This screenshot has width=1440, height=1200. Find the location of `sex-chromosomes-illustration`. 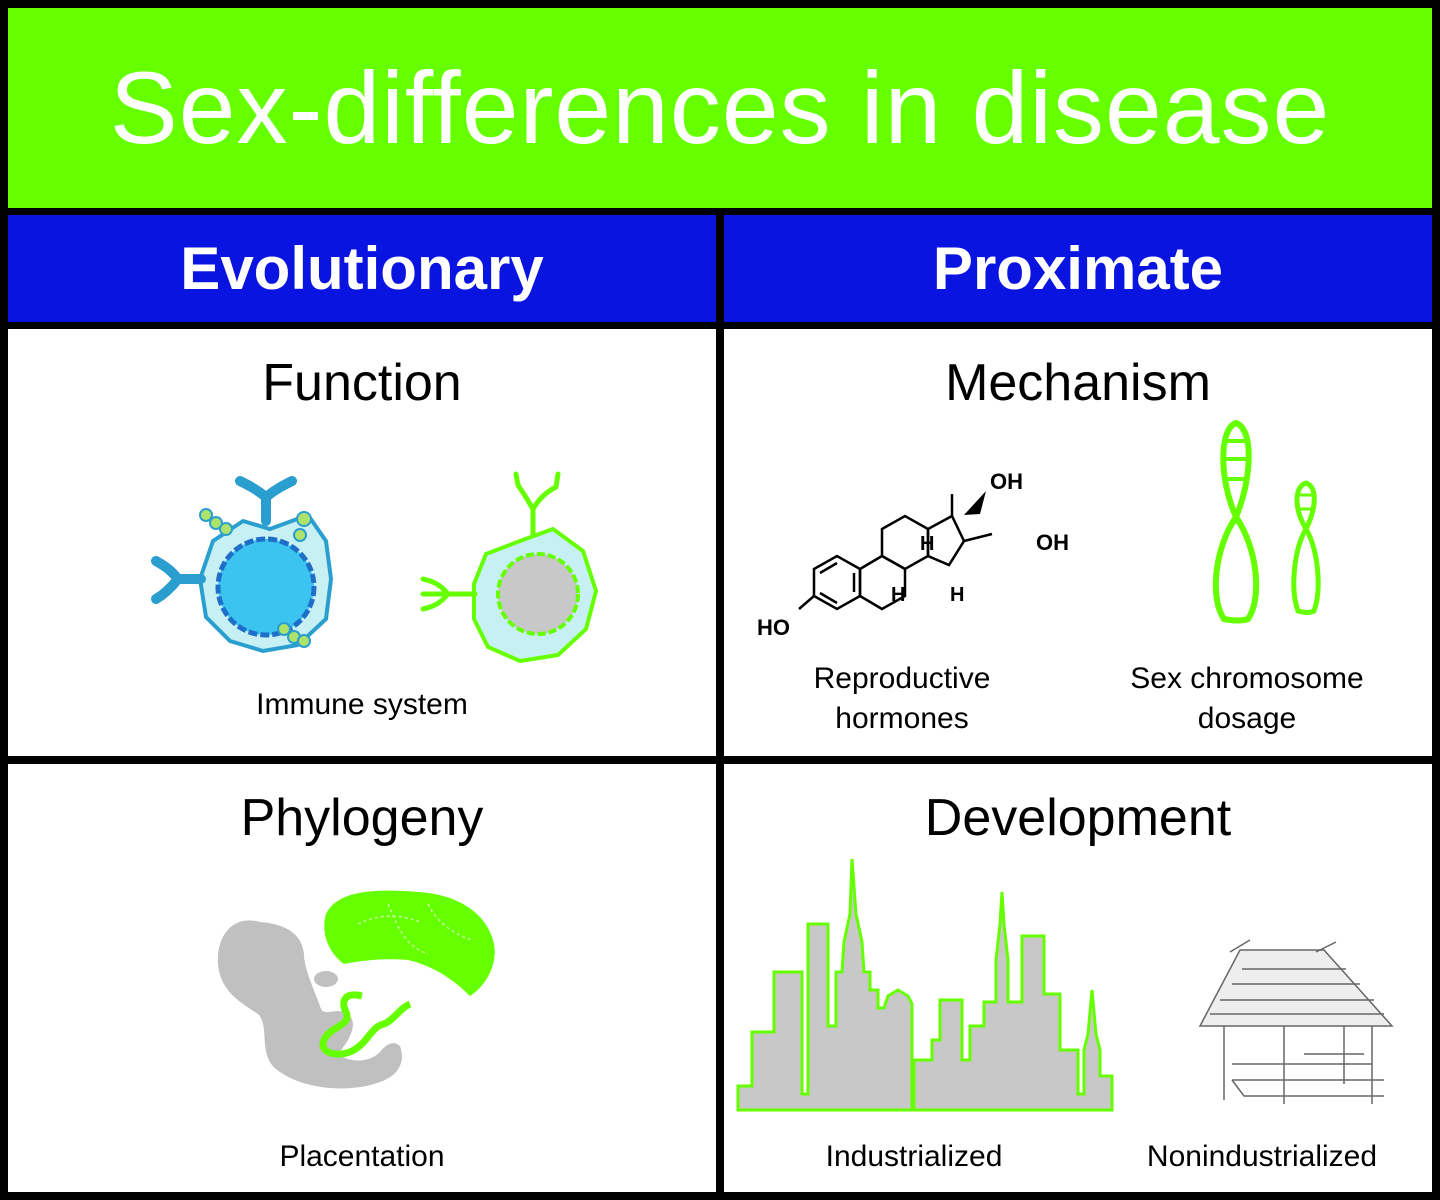

sex-chromosomes-illustration is located at coordinates (1266, 521).